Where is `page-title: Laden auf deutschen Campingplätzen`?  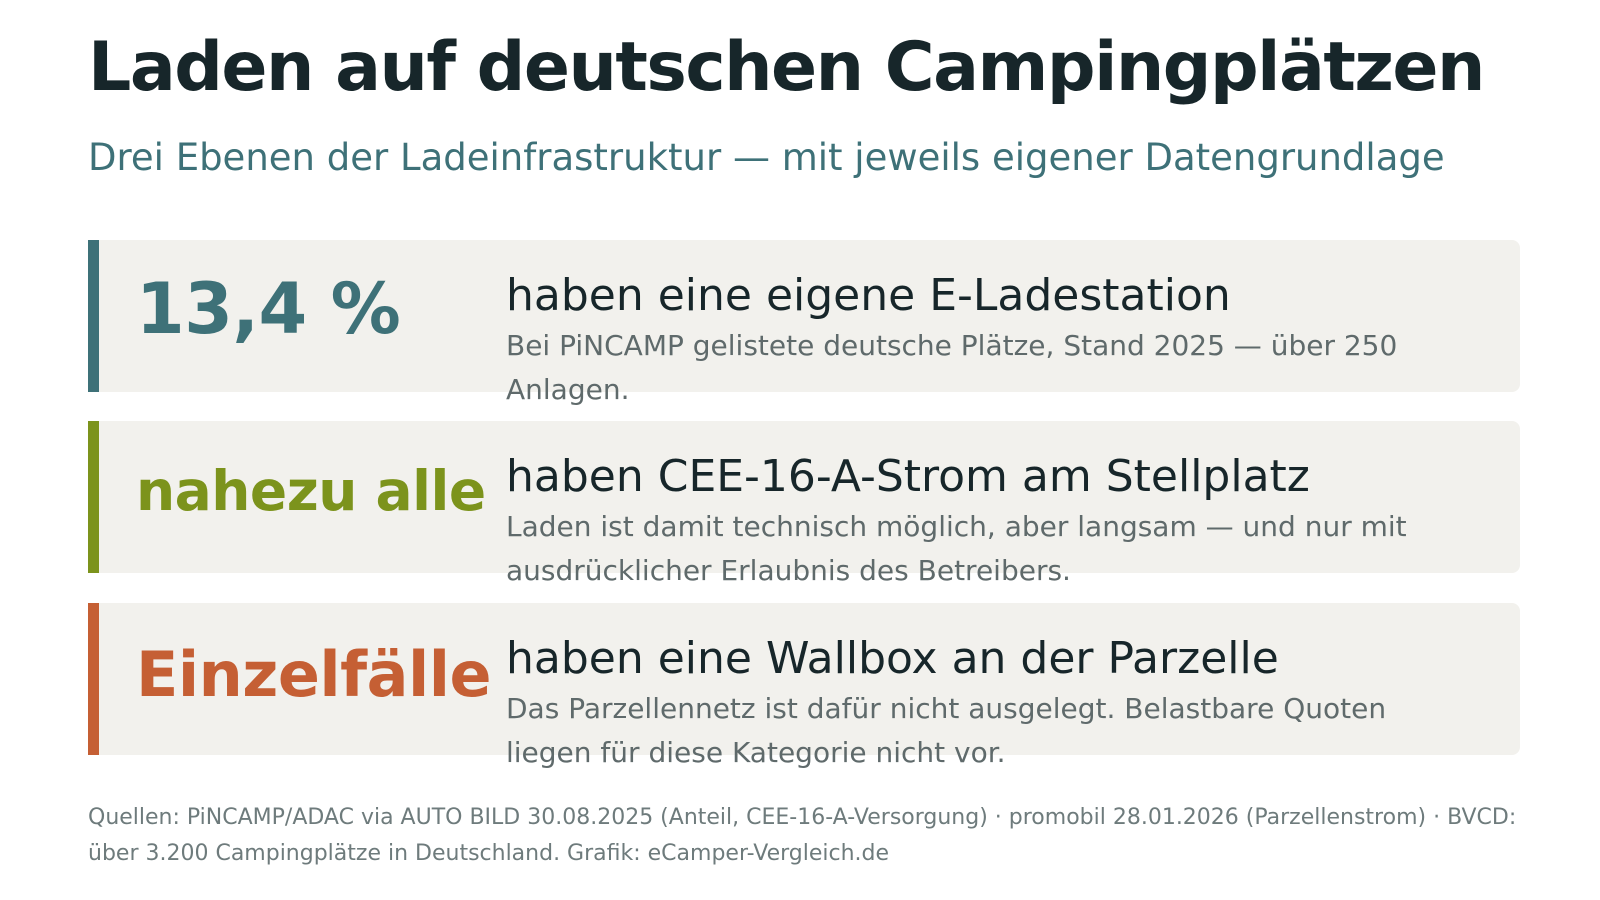 page-title: Laden auf deutschen Campingplätzen is located at coordinates (786, 67).